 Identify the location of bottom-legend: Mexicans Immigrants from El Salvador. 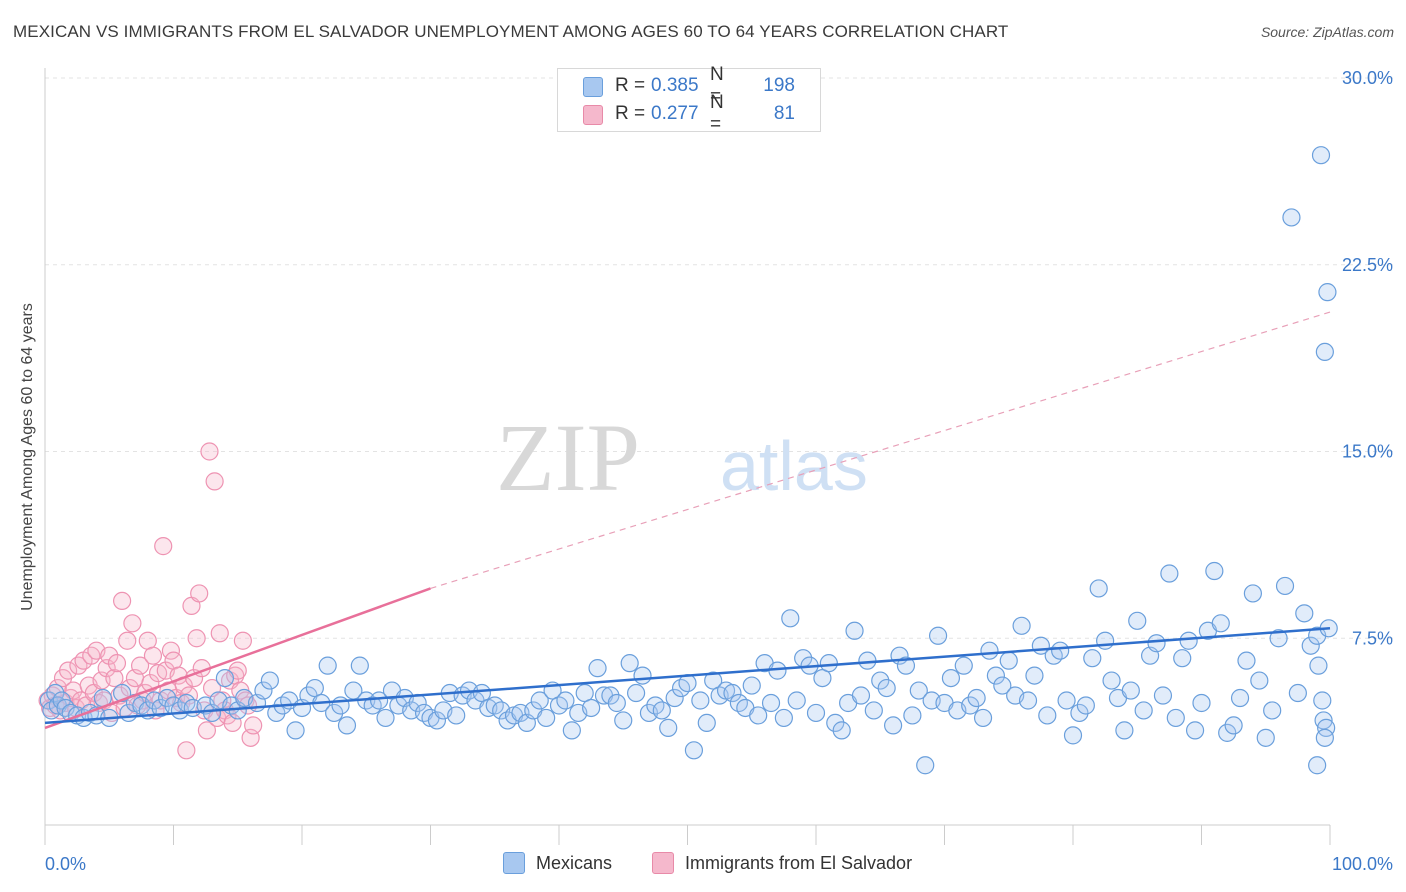
(703, 865).